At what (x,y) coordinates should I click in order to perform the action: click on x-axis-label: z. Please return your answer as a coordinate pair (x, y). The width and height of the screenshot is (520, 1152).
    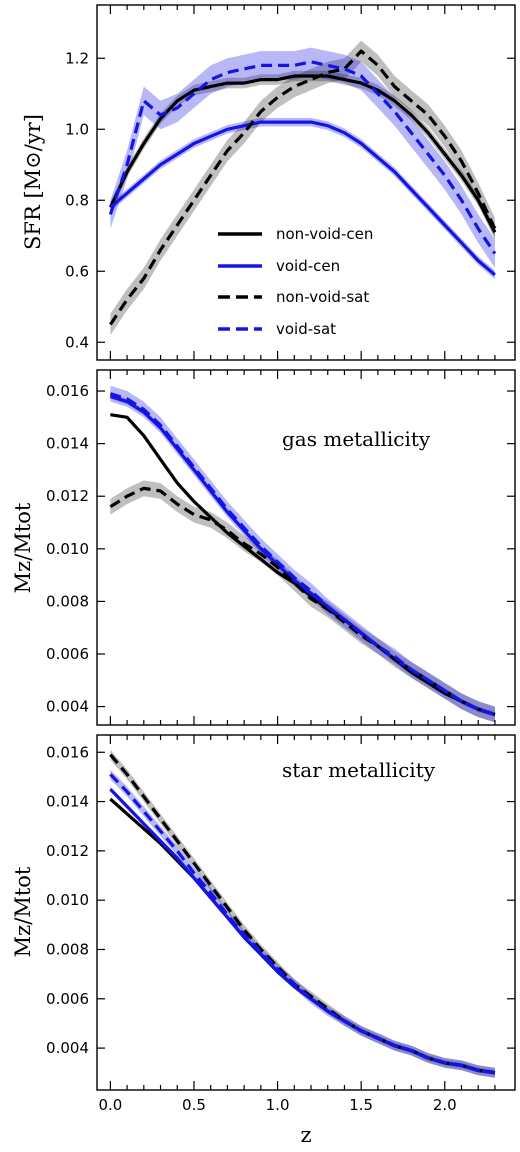
    Looking at the image, I should click on (305, 1135).